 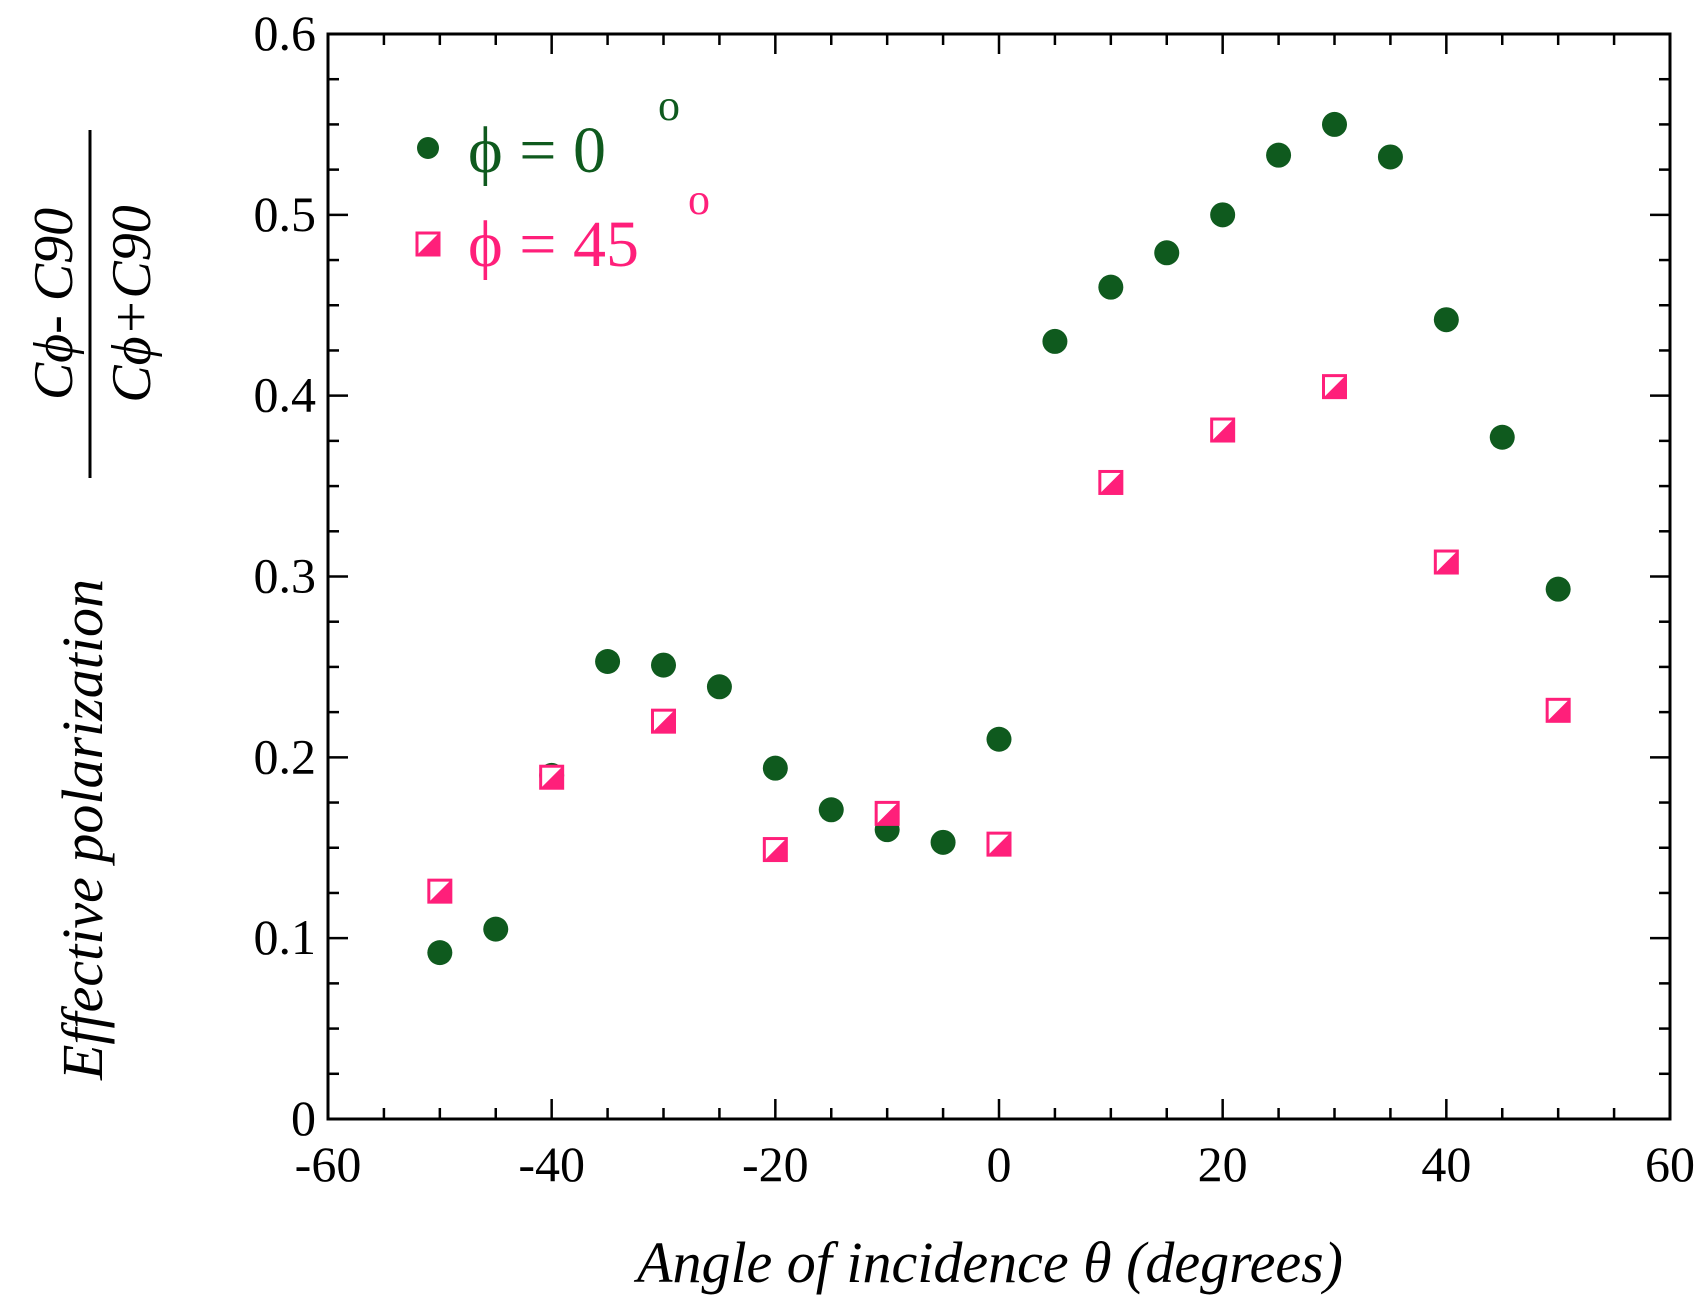 What do you see at coordinates (537, 150) in the screenshot?
I see `legend-label-phi-0: ϕ = 0` at bounding box center [537, 150].